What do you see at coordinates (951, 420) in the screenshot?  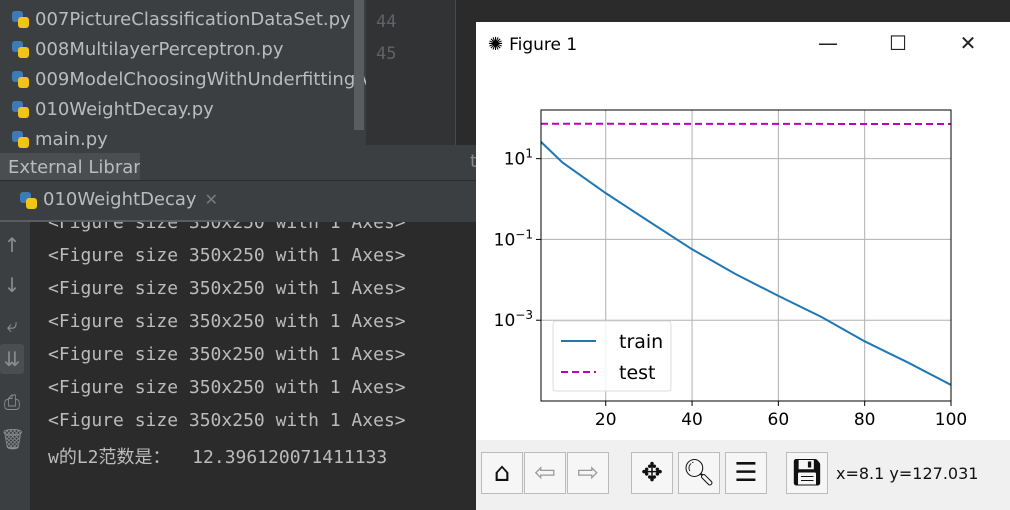 I see `x-tick-label: 100` at bounding box center [951, 420].